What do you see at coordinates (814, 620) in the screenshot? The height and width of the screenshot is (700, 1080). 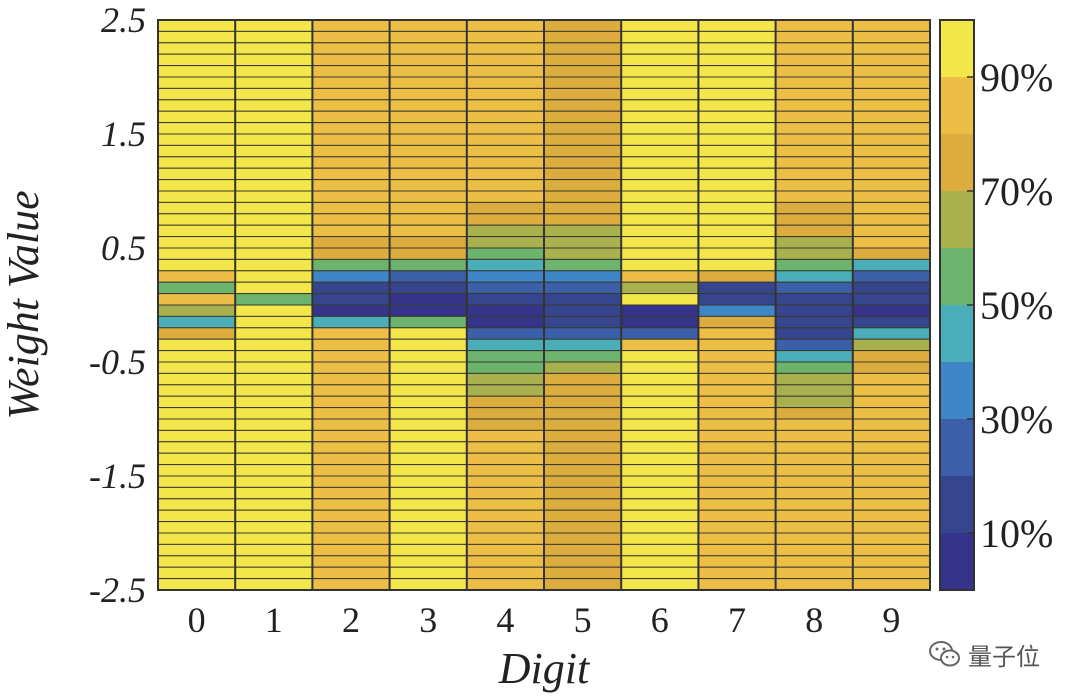 I see `x-tick-label: 8` at bounding box center [814, 620].